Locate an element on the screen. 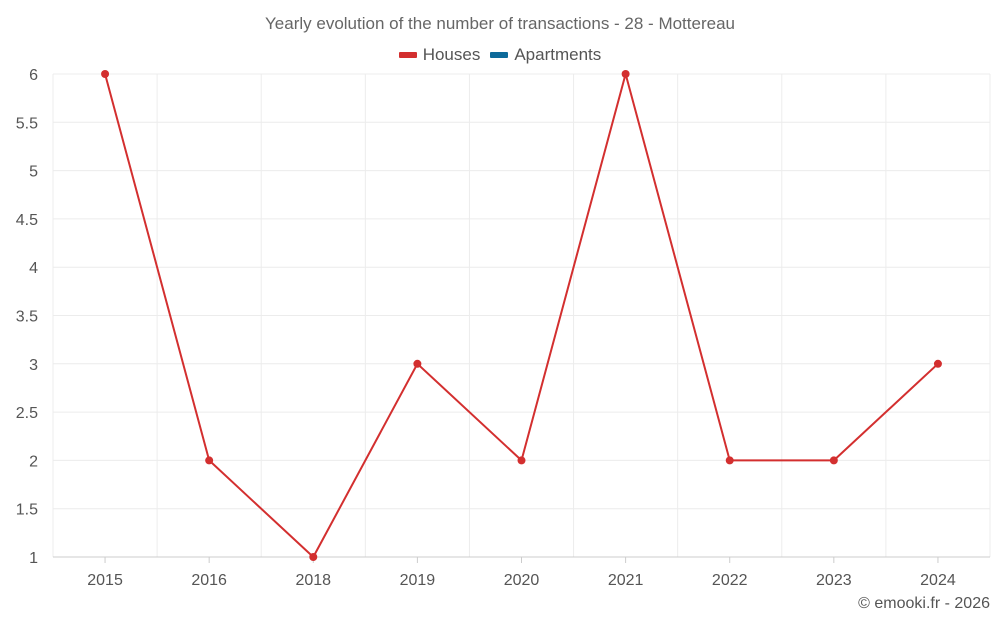 The image size is (1000, 625). legend: Houses Apartments is located at coordinates (500, 55).